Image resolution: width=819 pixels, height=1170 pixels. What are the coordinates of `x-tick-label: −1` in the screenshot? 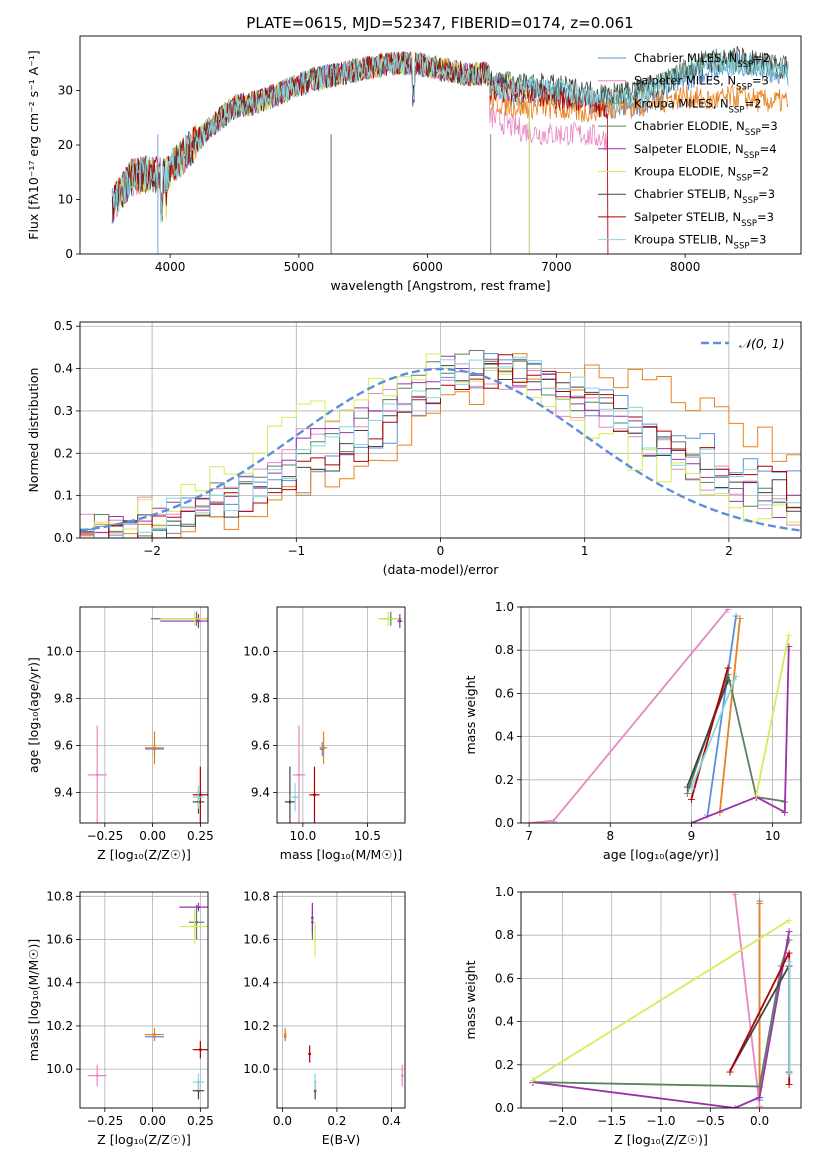 It's located at (296, 551).